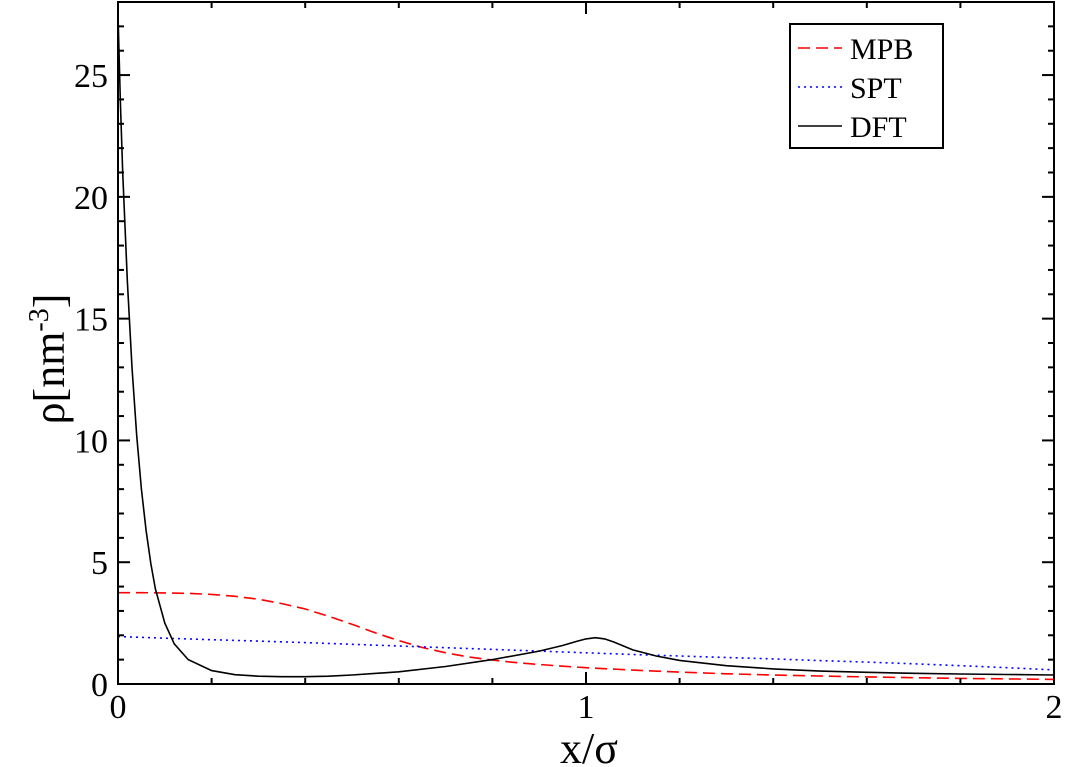  What do you see at coordinates (99, 563) in the screenshot?
I see `y-tick-label: 5` at bounding box center [99, 563].